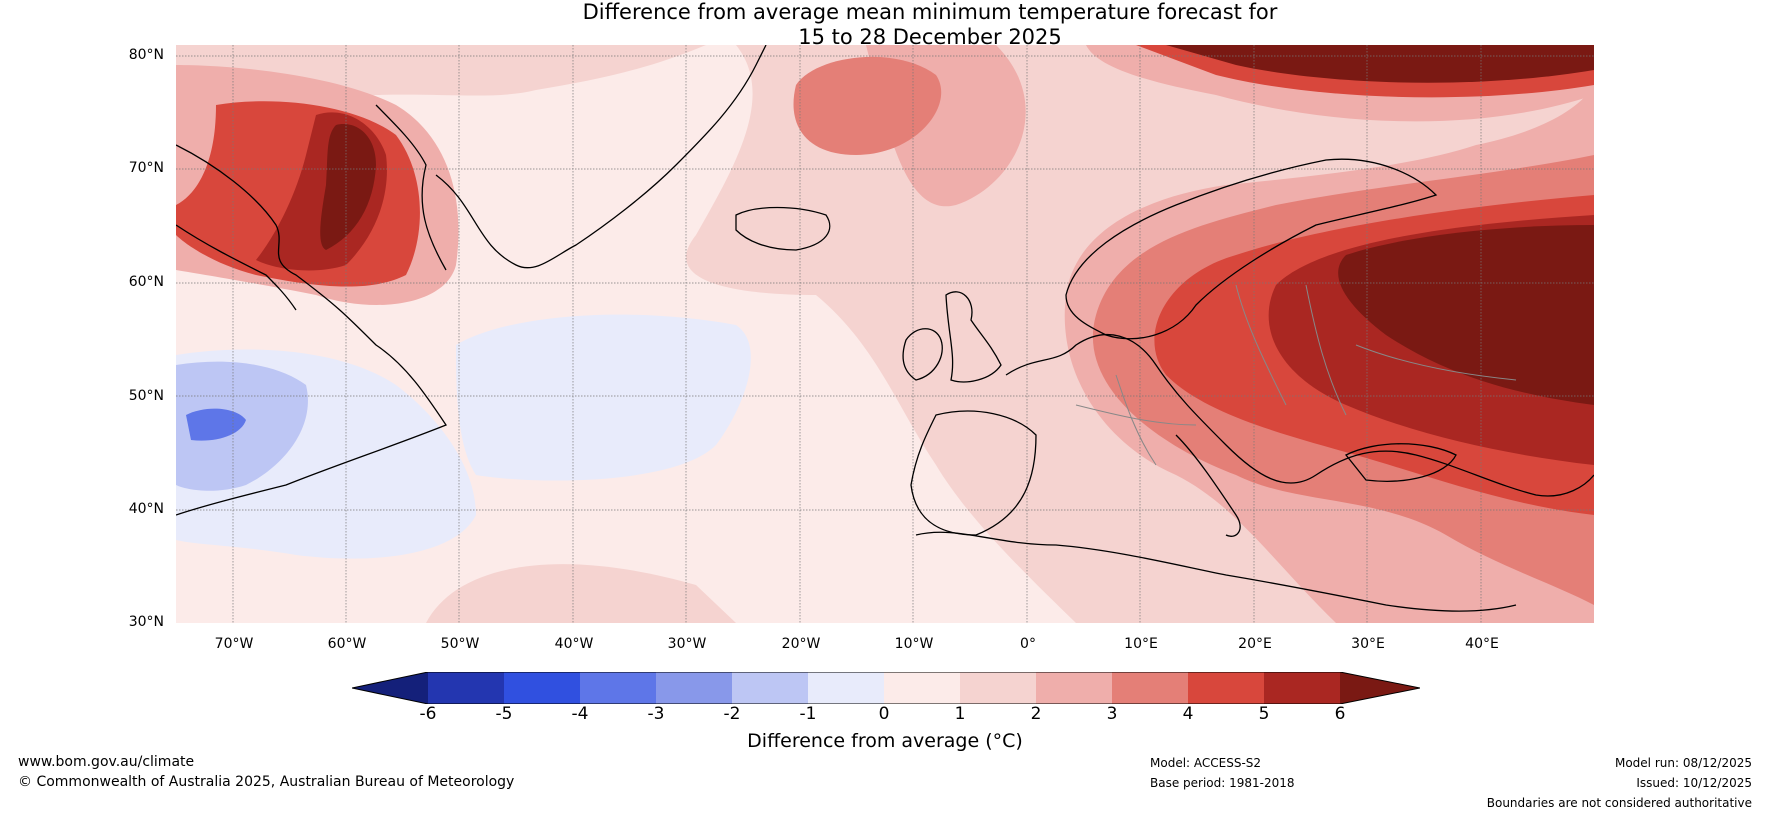  I want to click on coast-labrador, so click(236, 267).